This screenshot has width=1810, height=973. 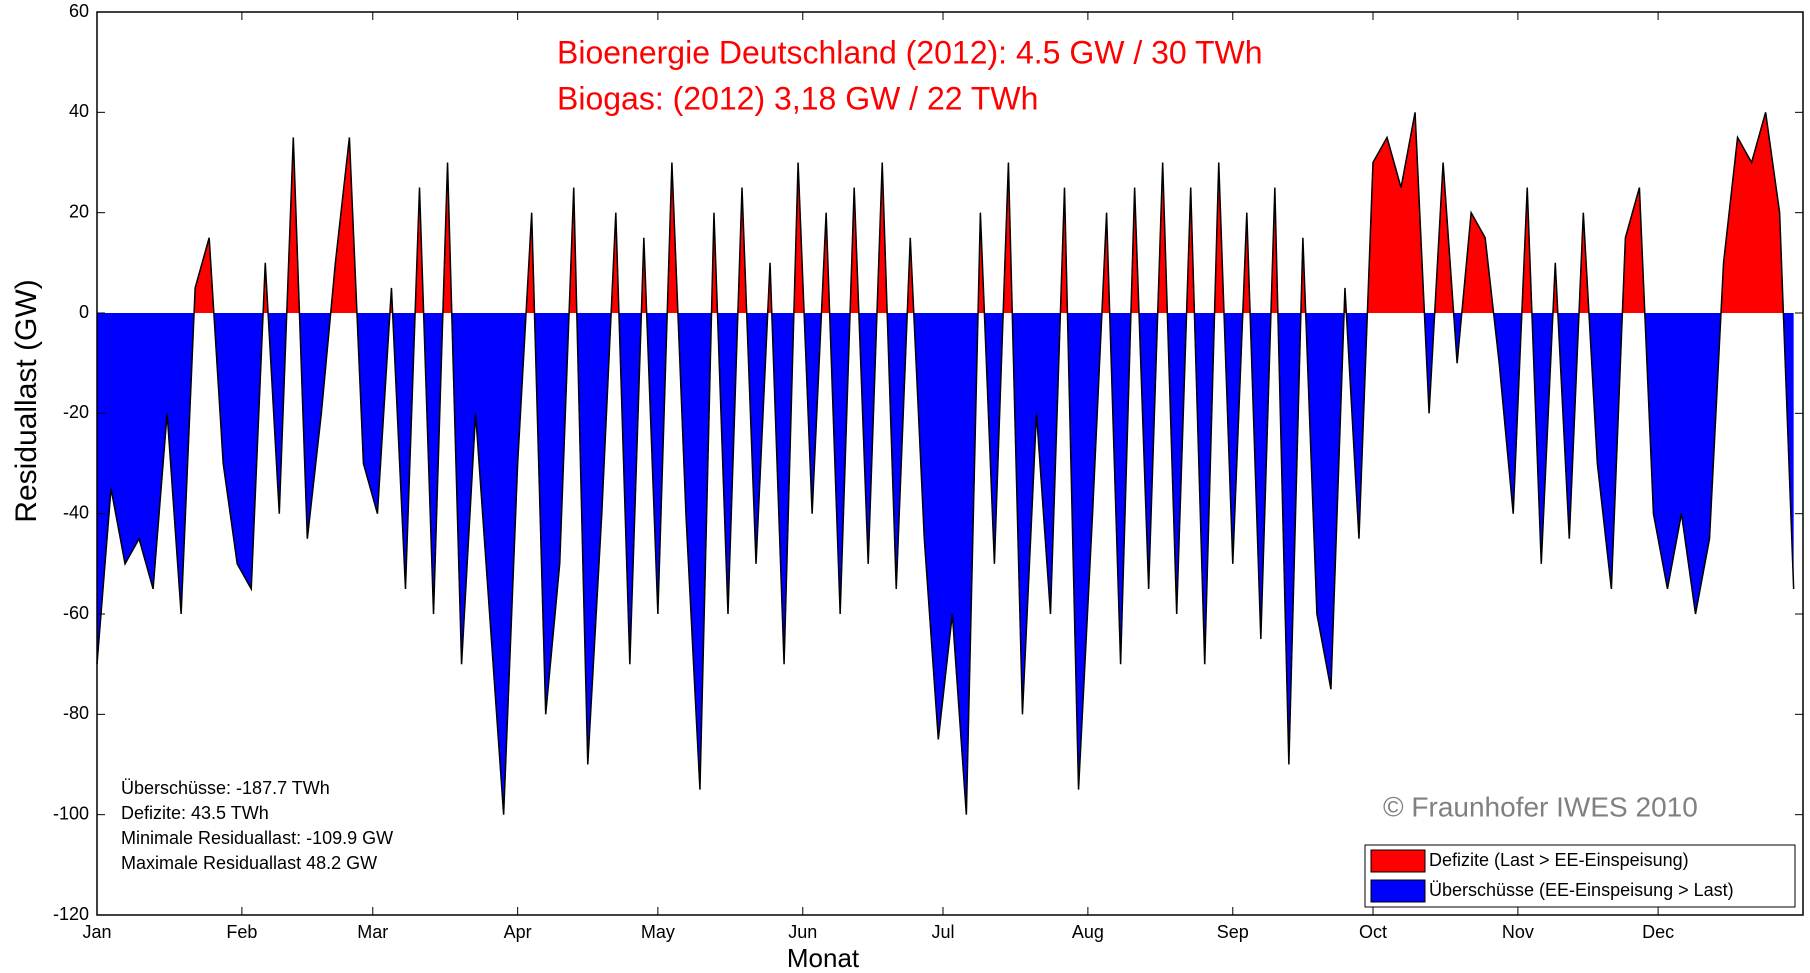 What do you see at coordinates (1233, 932) in the screenshot?
I see `x-tick-label: Sep` at bounding box center [1233, 932].